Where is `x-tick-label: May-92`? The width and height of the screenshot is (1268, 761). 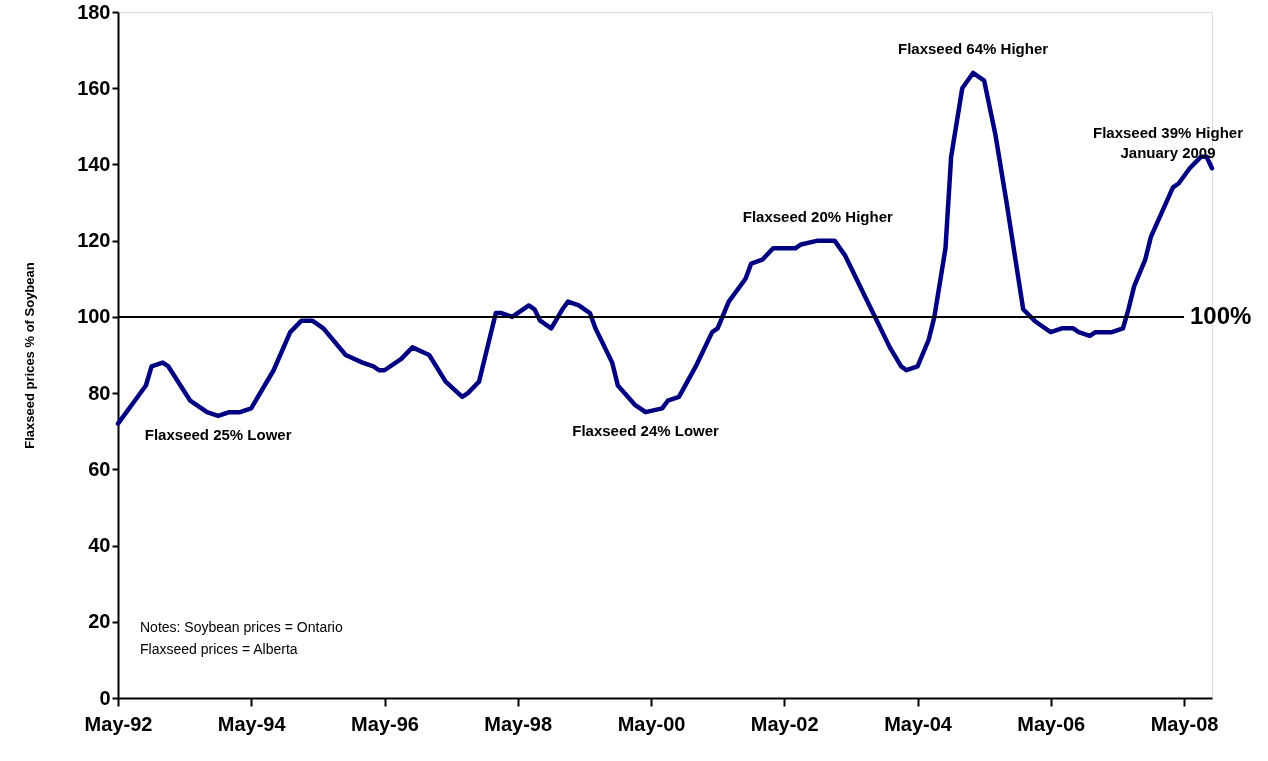
x-tick-label: May-92 is located at coordinates (118, 723).